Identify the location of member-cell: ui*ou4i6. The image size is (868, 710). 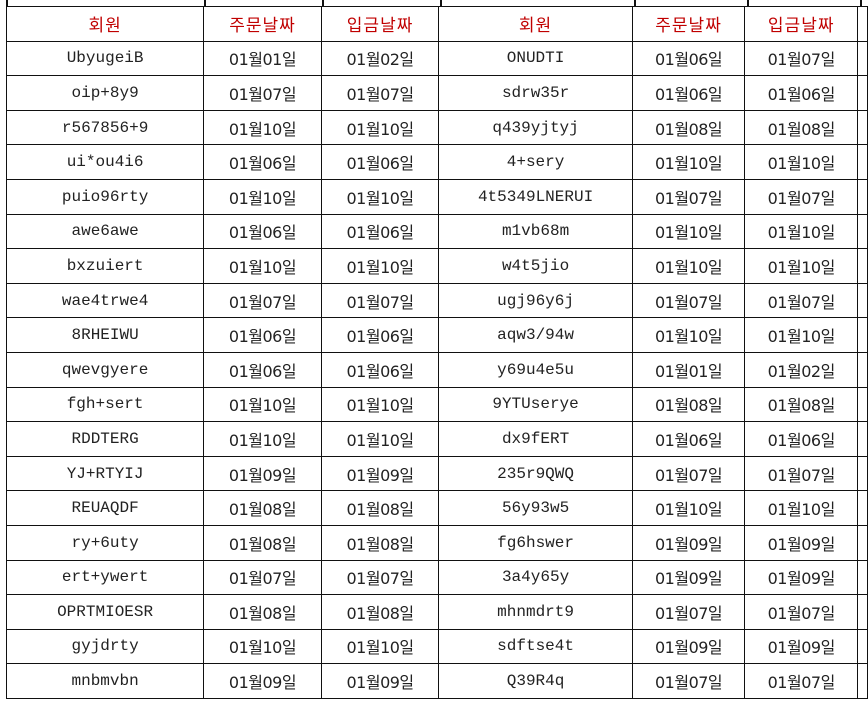
(105, 162).